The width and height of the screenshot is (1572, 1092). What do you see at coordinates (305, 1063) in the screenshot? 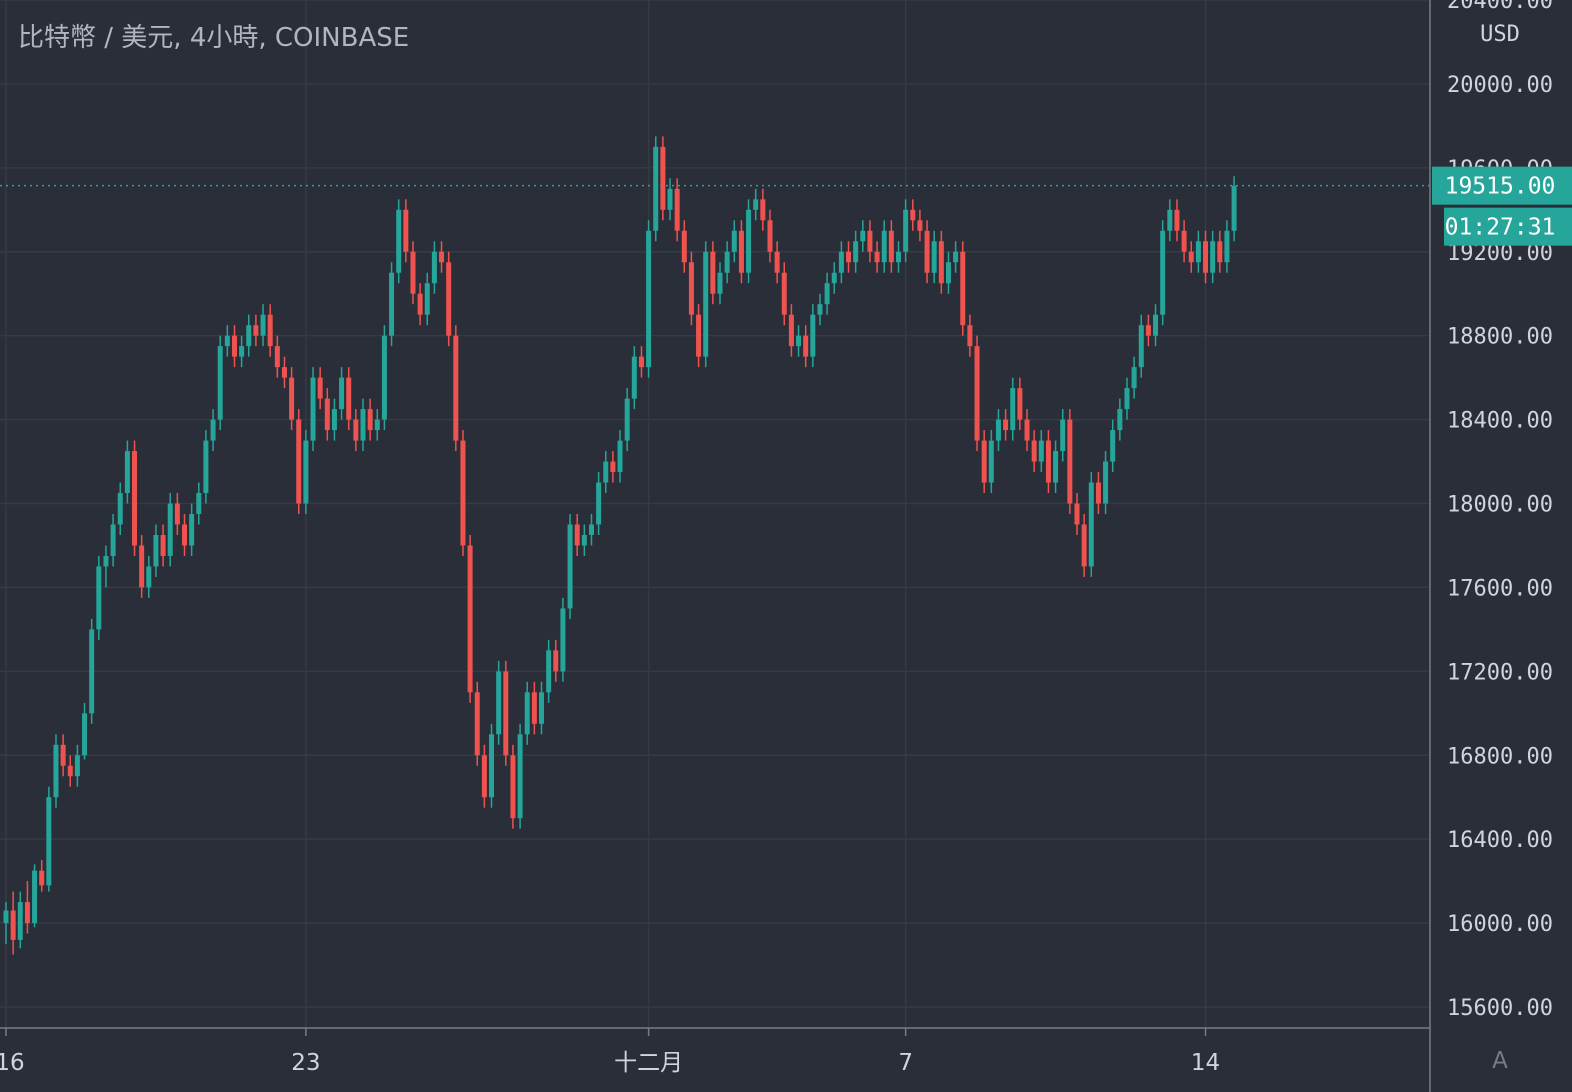
I see `x-tick-label: 23` at bounding box center [305, 1063].